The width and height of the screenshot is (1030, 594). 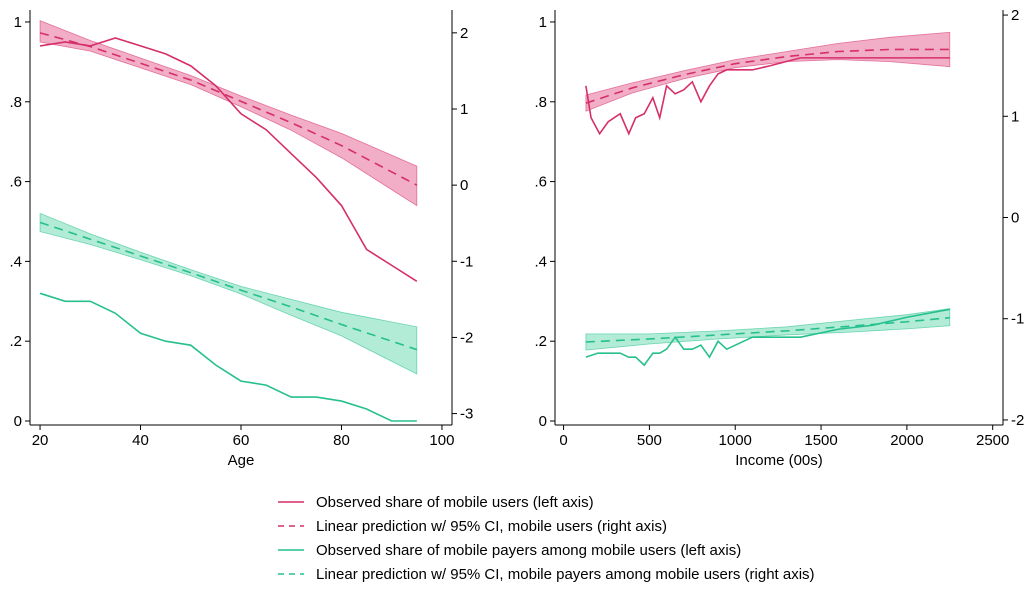 What do you see at coordinates (992, 440) in the screenshot?
I see `x-tick-label: 2500` at bounding box center [992, 440].